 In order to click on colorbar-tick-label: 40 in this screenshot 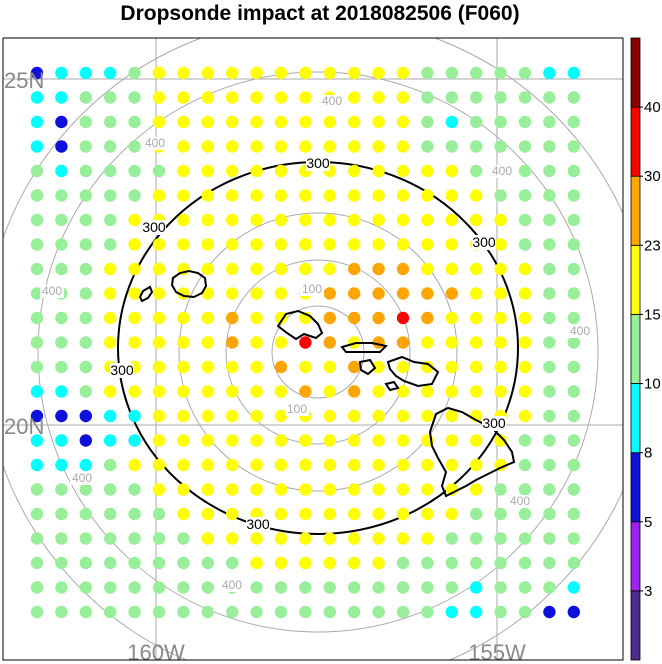, I will do `click(652, 107)`.